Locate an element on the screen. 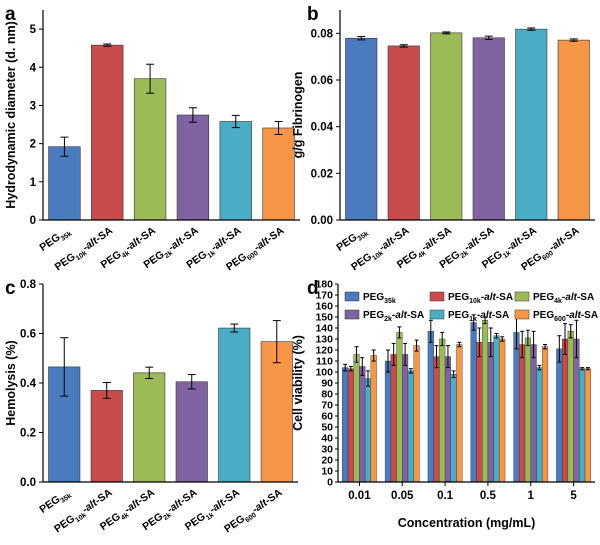  y-tick-label-d-15: 150 is located at coordinates (324, 318).